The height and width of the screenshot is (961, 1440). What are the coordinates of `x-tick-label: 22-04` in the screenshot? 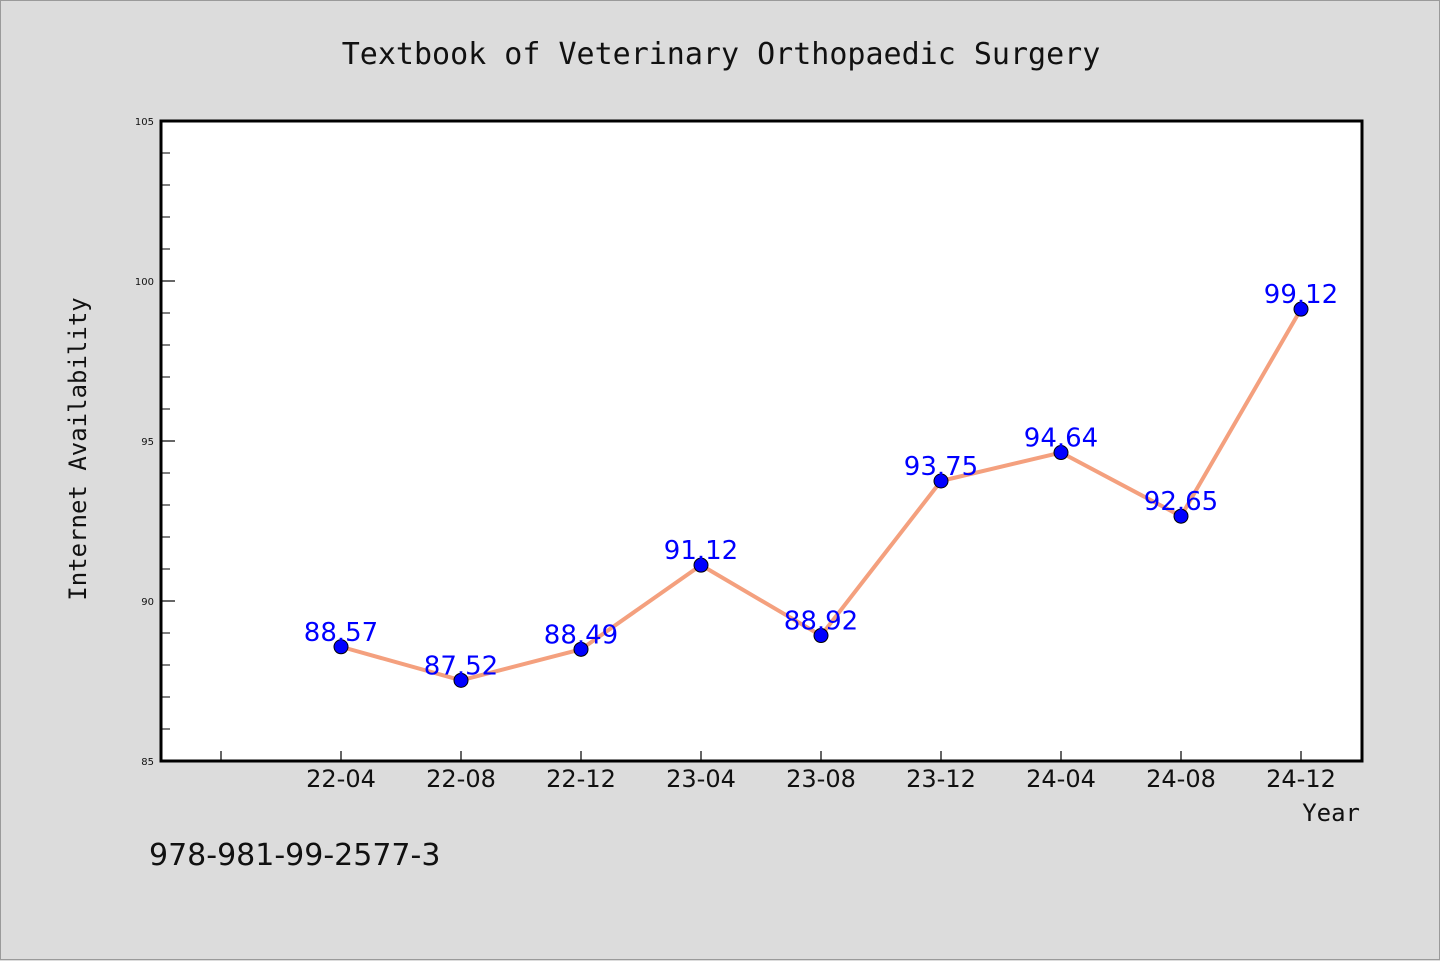 It's located at (341, 779).